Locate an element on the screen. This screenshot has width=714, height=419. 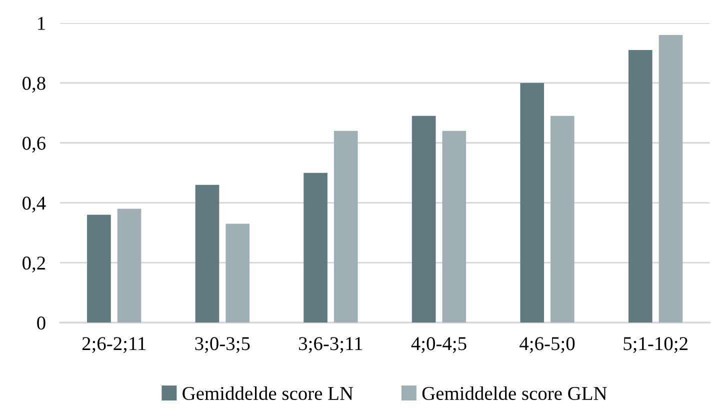
legend-label: Gemiddelde score LN is located at coordinates (268, 393).